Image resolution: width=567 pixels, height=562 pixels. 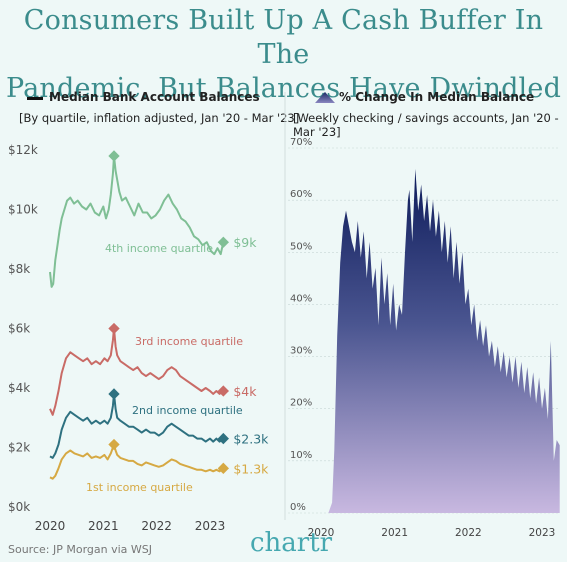 What do you see at coordinates (301, 403) in the screenshot?
I see `y-tick-label: 20%` at bounding box center [301, 403].